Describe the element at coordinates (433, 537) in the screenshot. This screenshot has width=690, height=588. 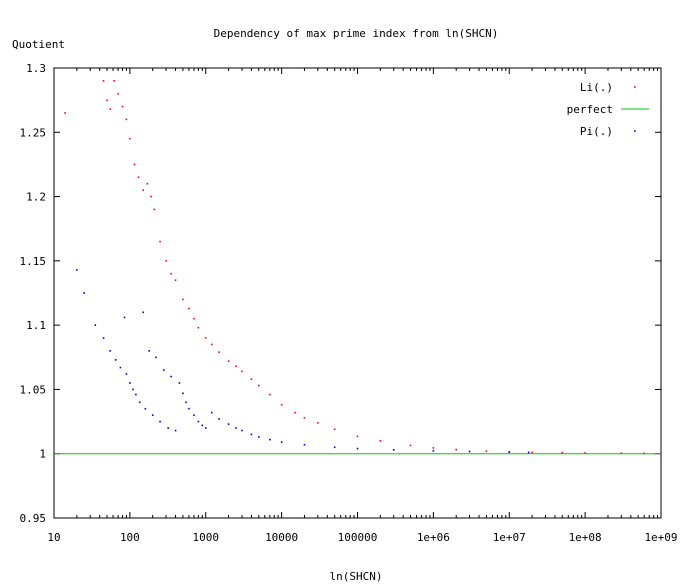
I see `x-tick-label: 1e+06` at that location.